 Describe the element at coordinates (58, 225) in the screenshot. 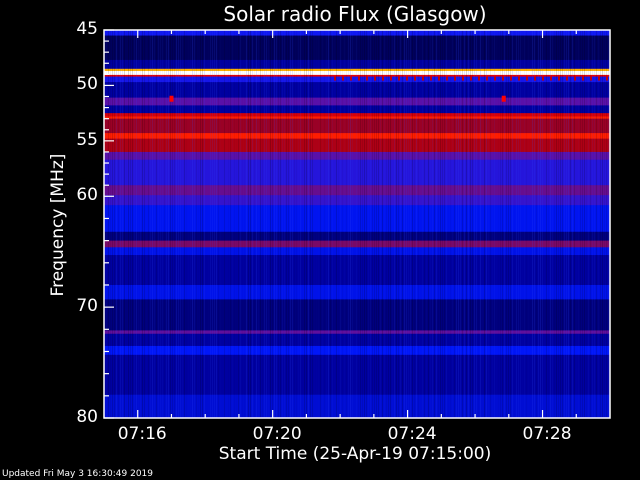

I see `y-axis-label: Frequency [MHz]` at that location.